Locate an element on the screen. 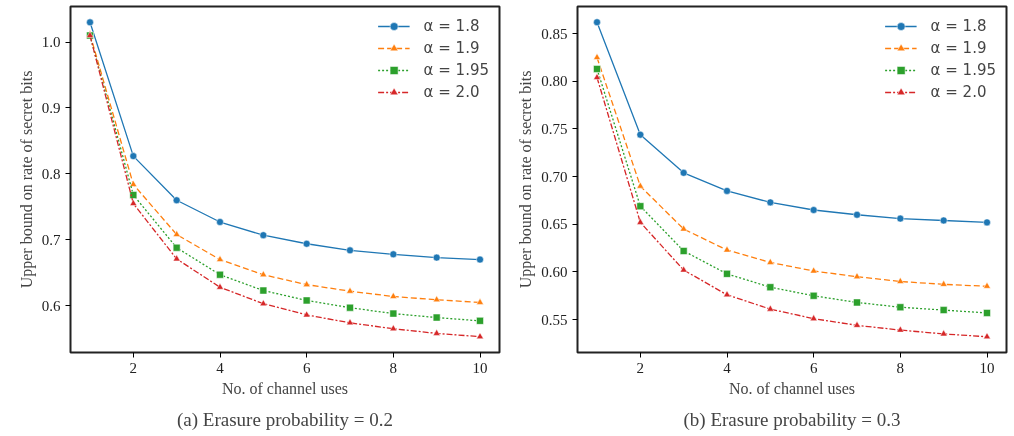  y-tick-label: 0.9 is located at coordinates (51, 107).